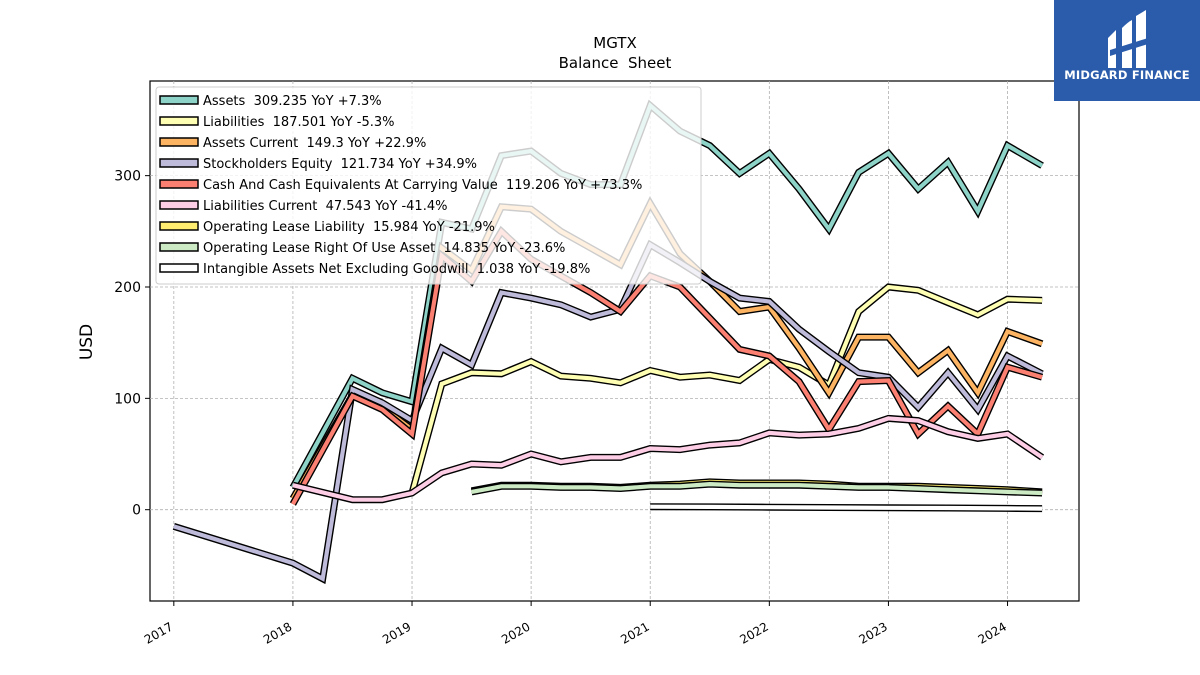 Image resolution: width=1200 pixels, height=675 pixels. What do you see at coordinates (515, 632) in the screenshot?
I see `x-tick-label: 2020` at bounding box center [515, 632].